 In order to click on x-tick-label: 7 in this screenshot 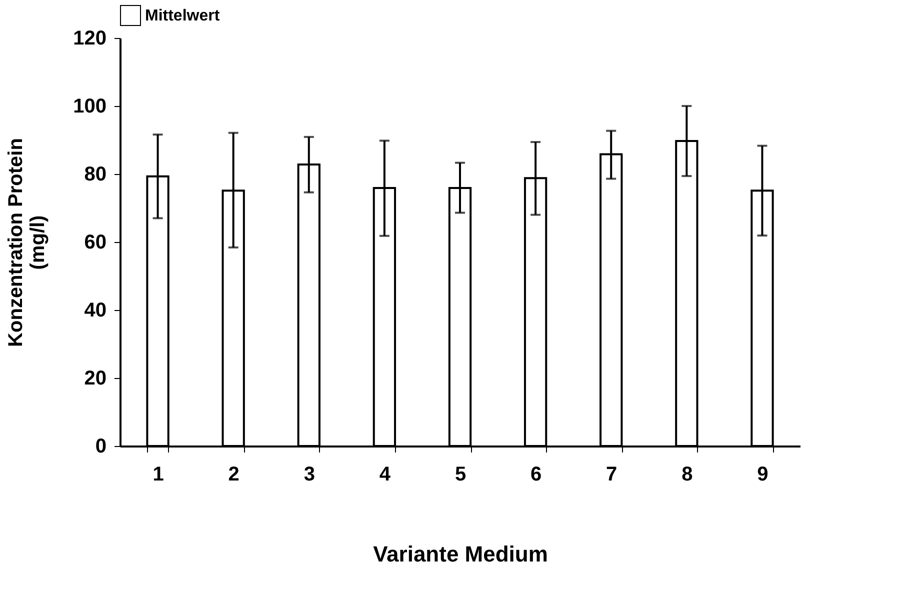, I will do `click(612, 475)`.